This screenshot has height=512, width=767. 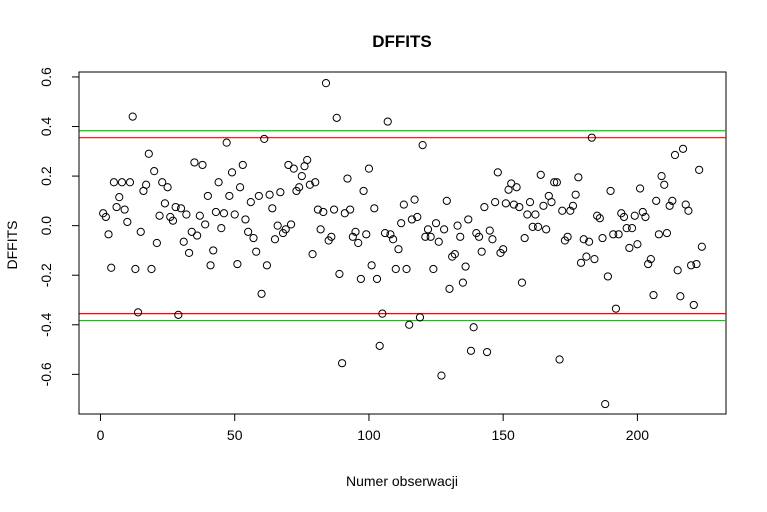 I want to click on x-tick-label: 0, so click(x=101, y=435).